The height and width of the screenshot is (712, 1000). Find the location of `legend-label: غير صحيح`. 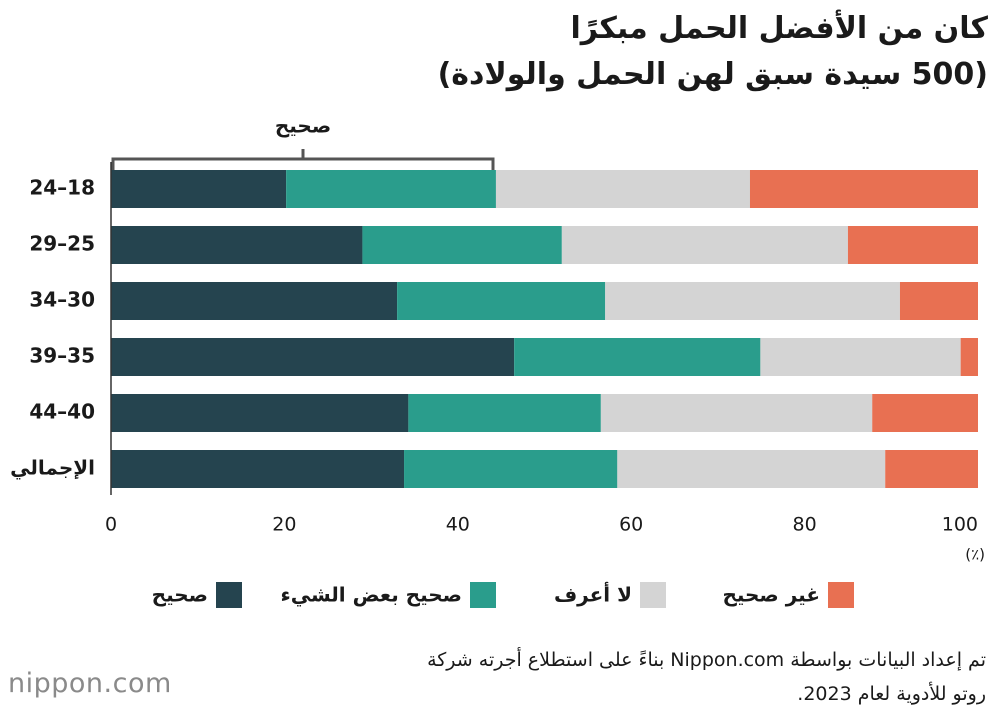

legend-label: غير صحيح is located at coordinates (771, 595).